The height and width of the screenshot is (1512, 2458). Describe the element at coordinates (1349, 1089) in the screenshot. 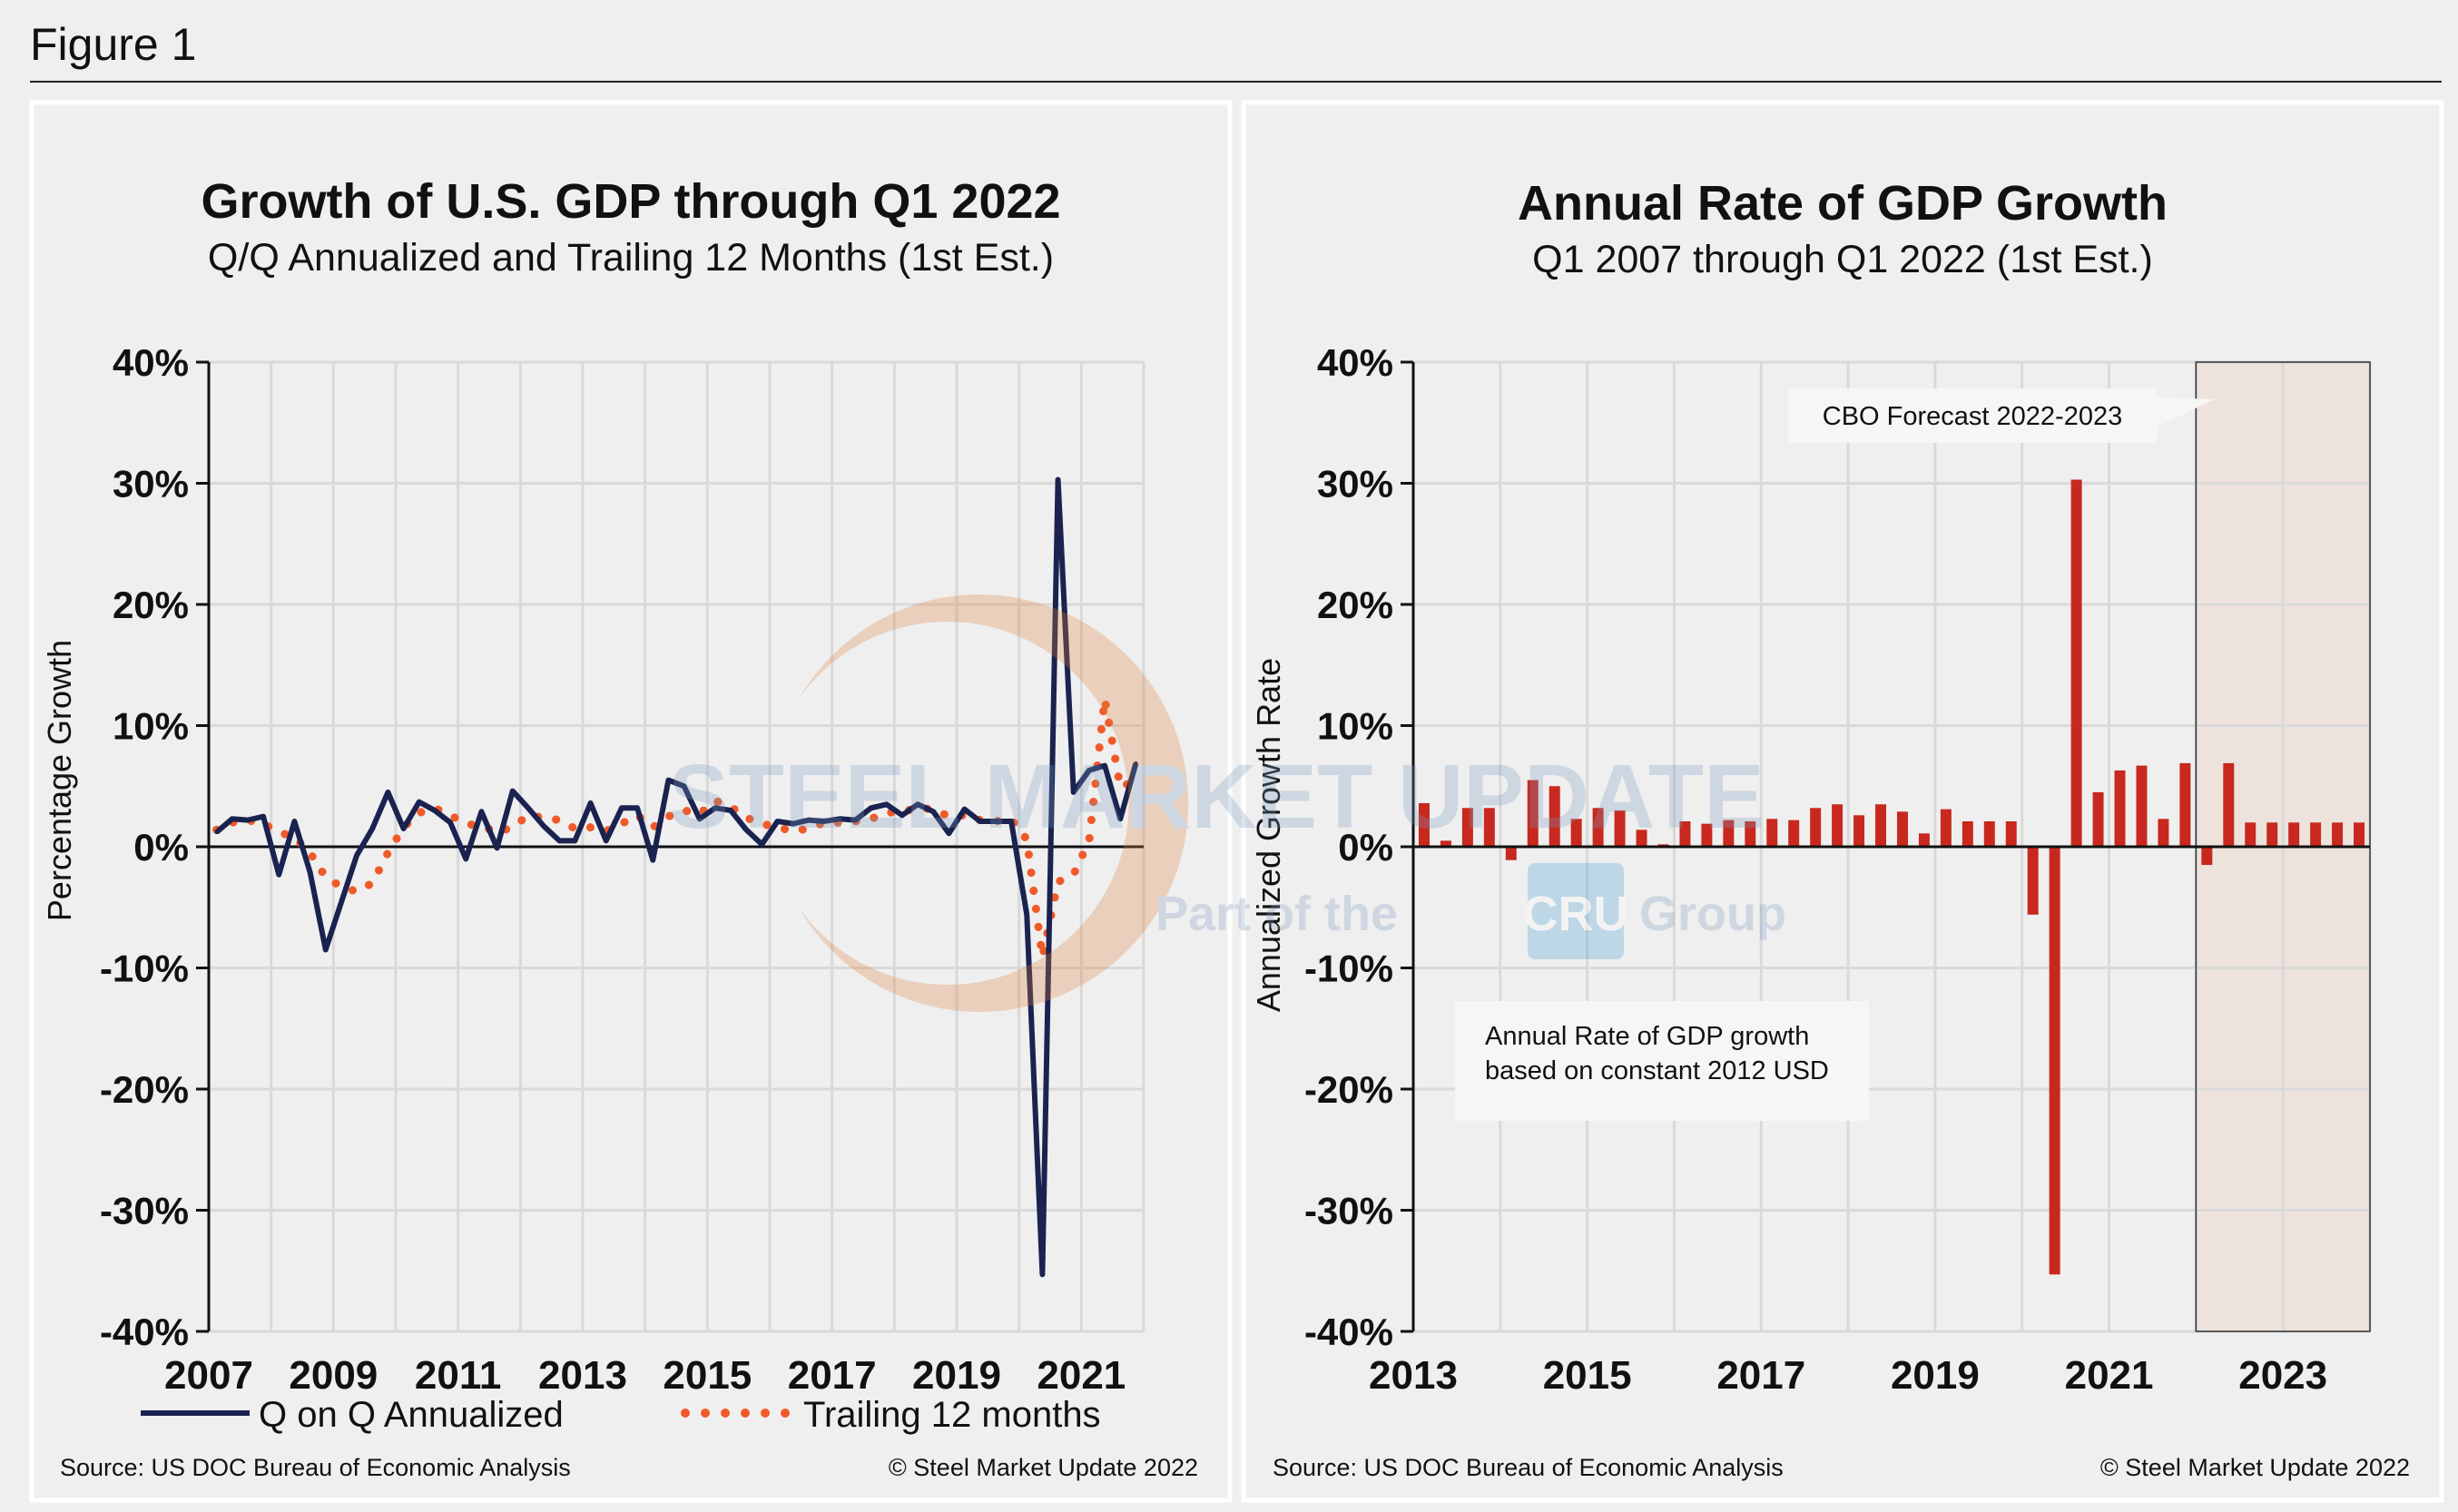

I see `right-y-tick-label: -20%` at that location.